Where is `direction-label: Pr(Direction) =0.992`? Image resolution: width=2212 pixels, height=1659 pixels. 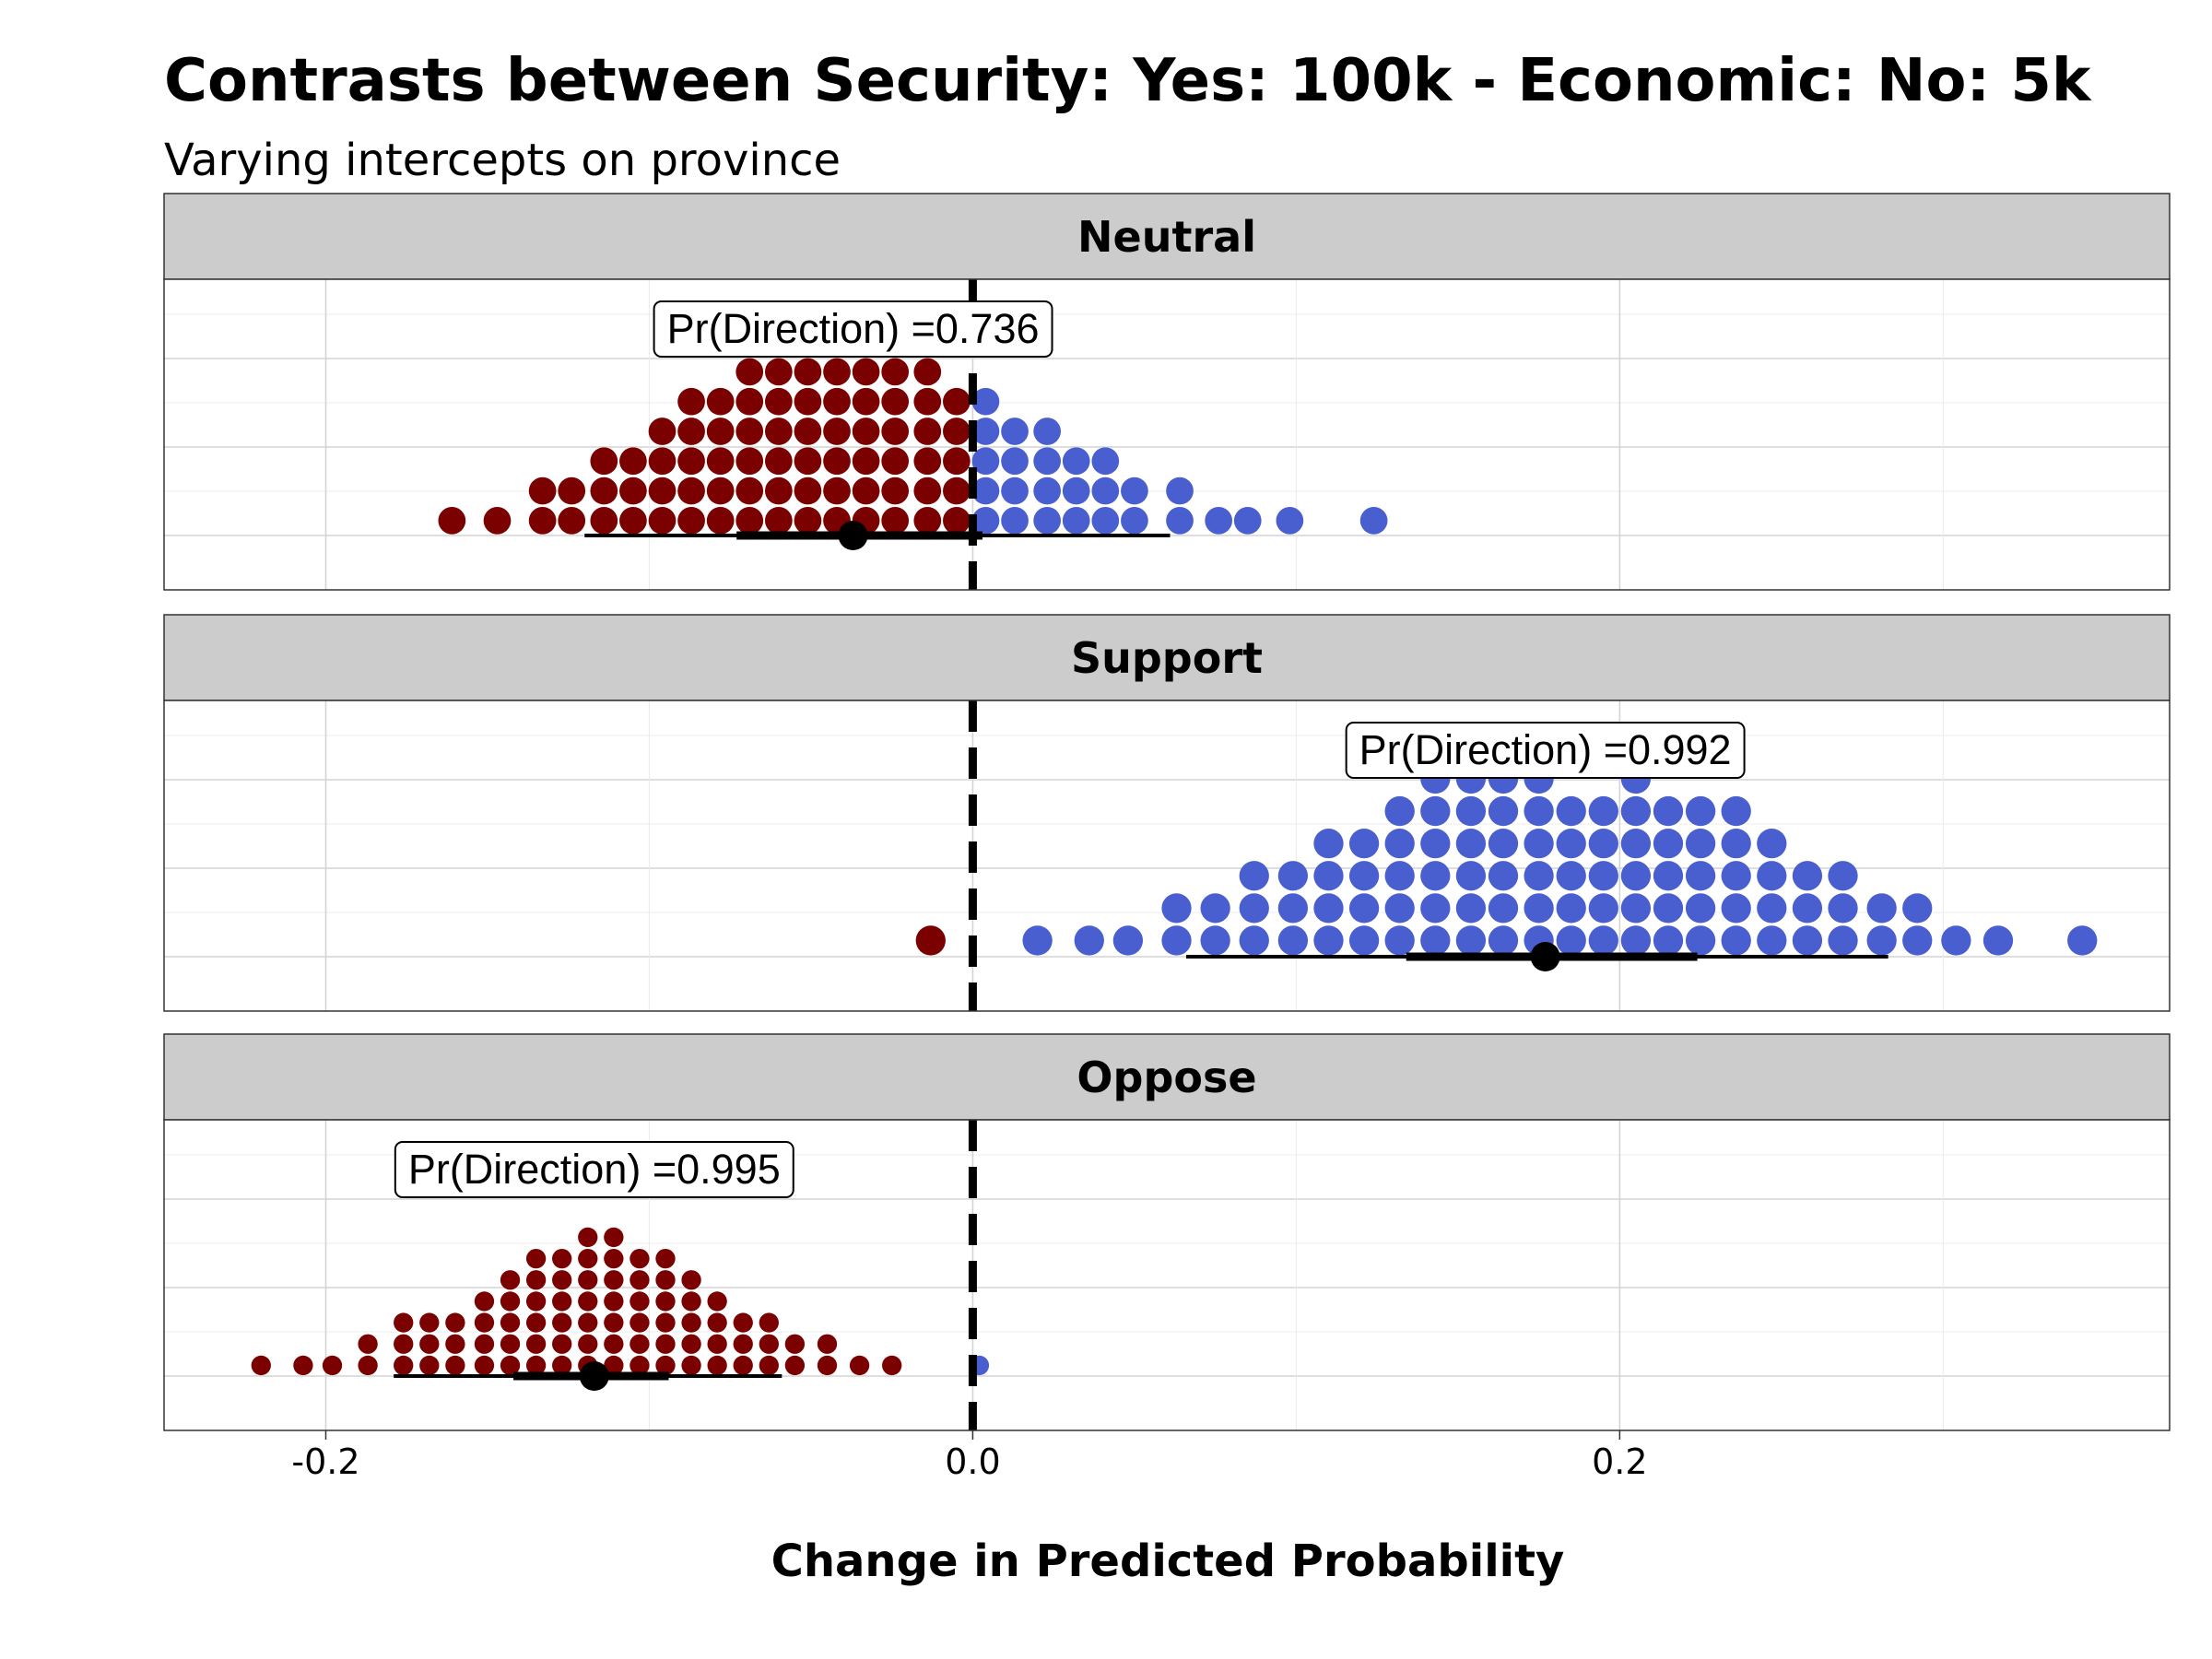 direction-label: Pr(Direction) =0.992 is located at coordinates (1545, 750).